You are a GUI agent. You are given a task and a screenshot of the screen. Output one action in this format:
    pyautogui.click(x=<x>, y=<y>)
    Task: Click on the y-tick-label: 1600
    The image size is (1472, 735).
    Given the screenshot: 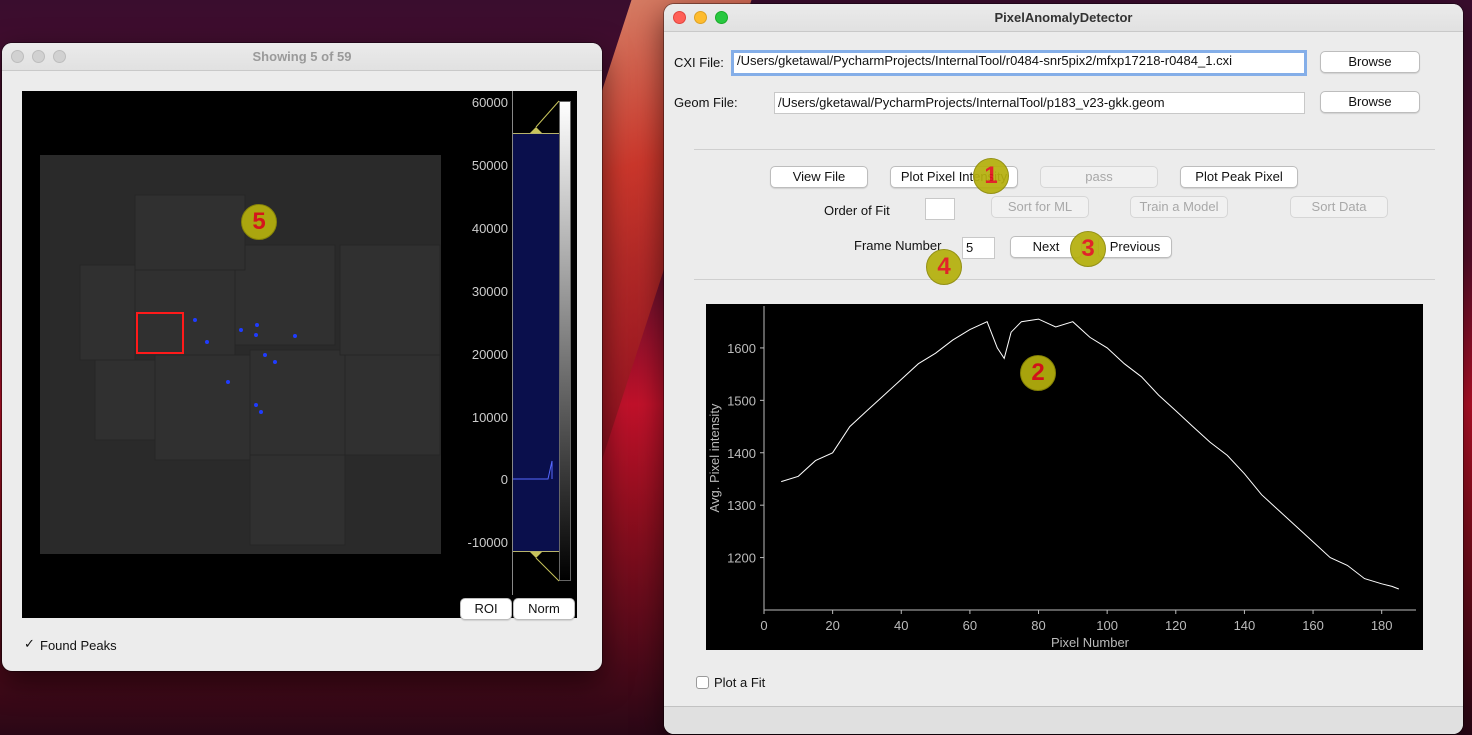 What is the action you would take?
    pyautogui.click(x=741, y=348)
    